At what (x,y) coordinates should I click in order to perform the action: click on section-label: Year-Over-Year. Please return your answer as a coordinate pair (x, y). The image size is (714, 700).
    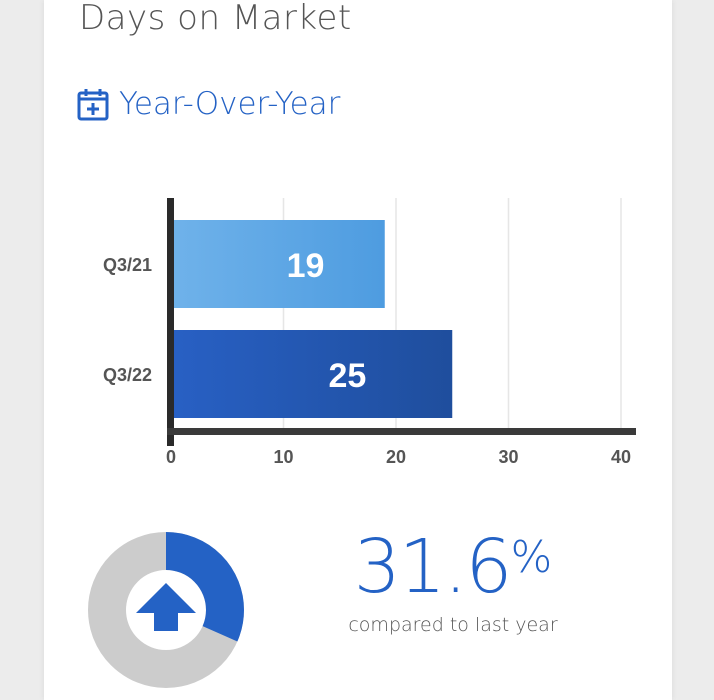
    Looking at the image, I should click on (230, 104).